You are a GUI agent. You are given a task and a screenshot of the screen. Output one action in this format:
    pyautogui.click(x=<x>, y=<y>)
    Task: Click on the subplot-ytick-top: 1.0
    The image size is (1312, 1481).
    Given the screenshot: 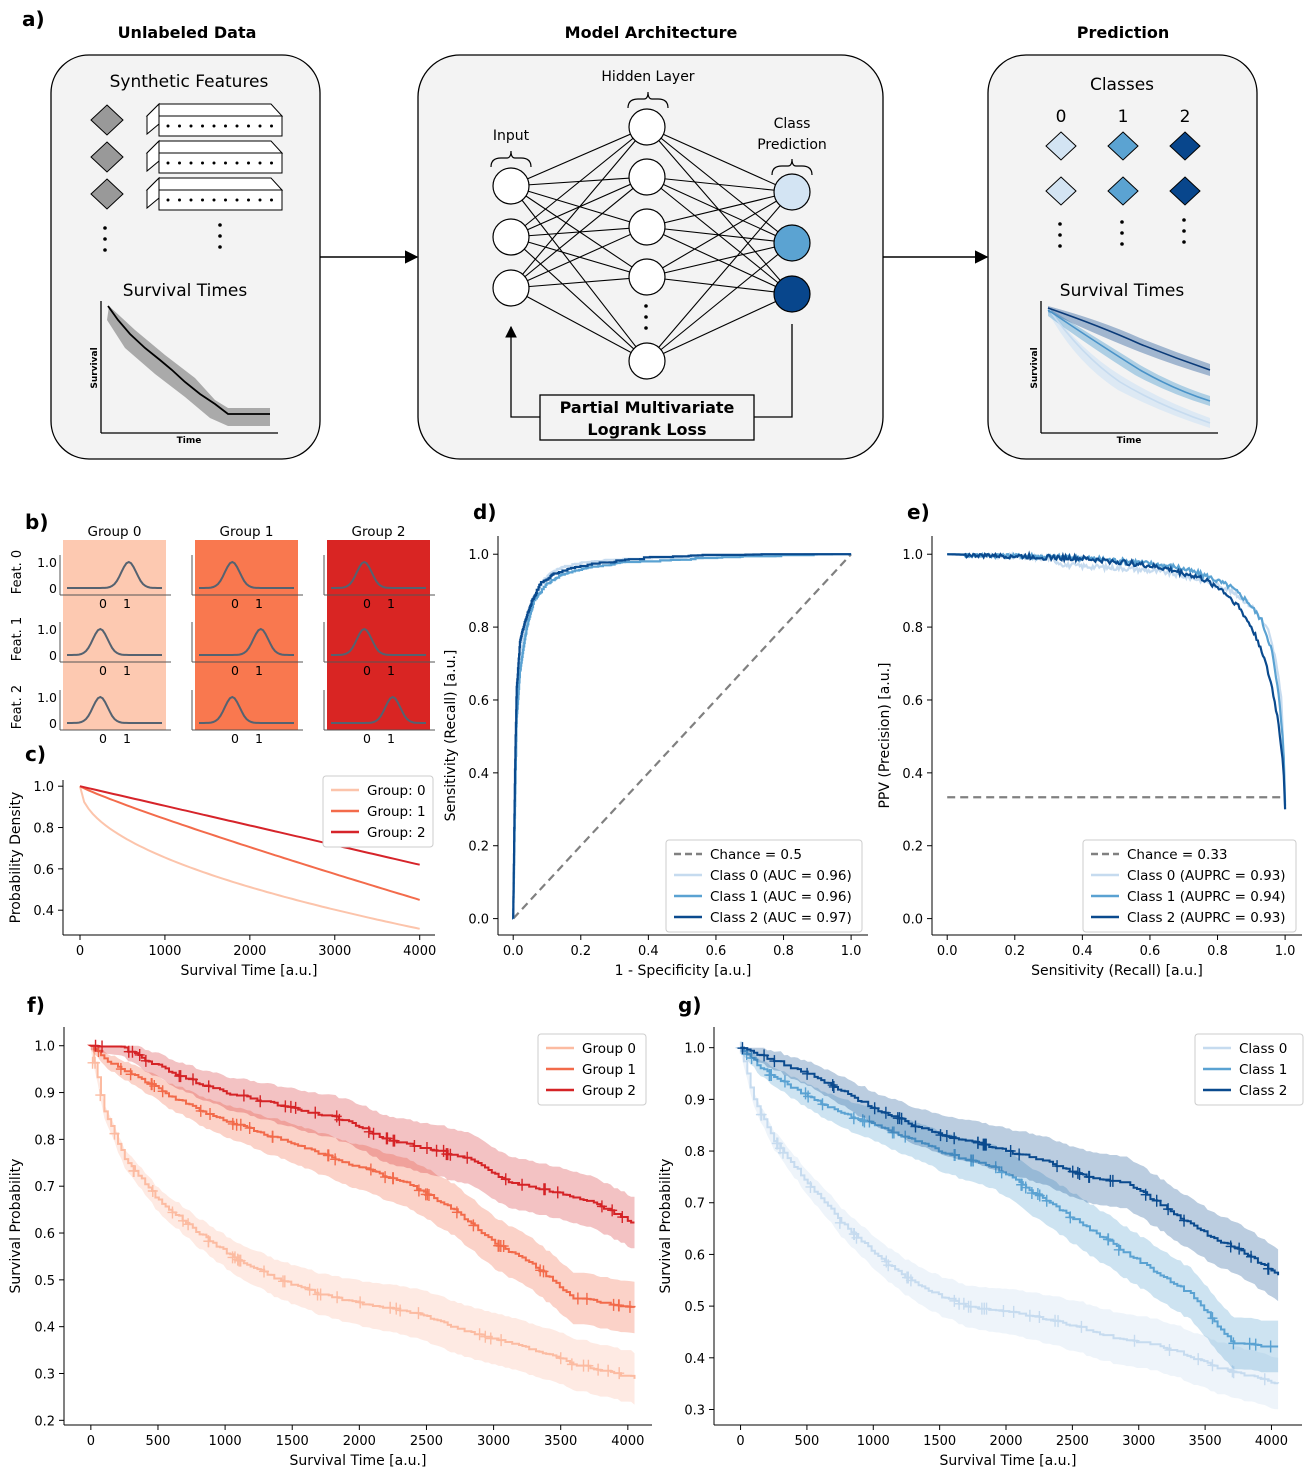 What is the action you would take?
    pyautogui.click(x=47, y=562)
    